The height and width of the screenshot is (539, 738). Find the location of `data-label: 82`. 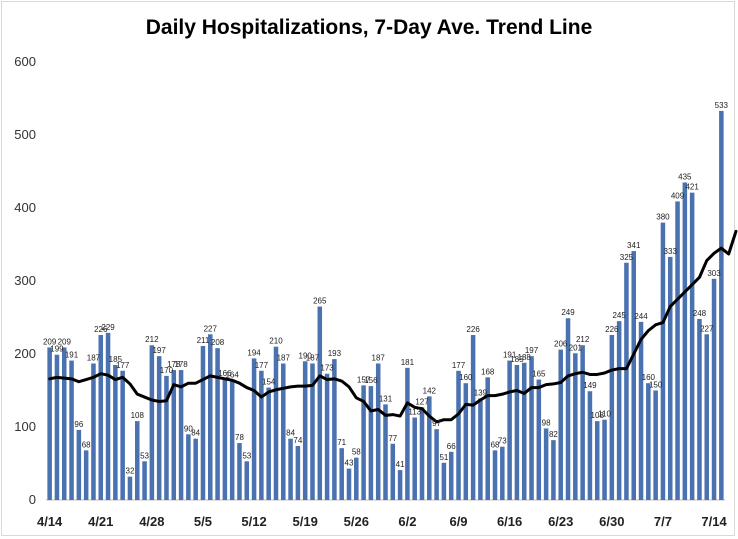

data-label: 82 is located at coordinates (553, 434).